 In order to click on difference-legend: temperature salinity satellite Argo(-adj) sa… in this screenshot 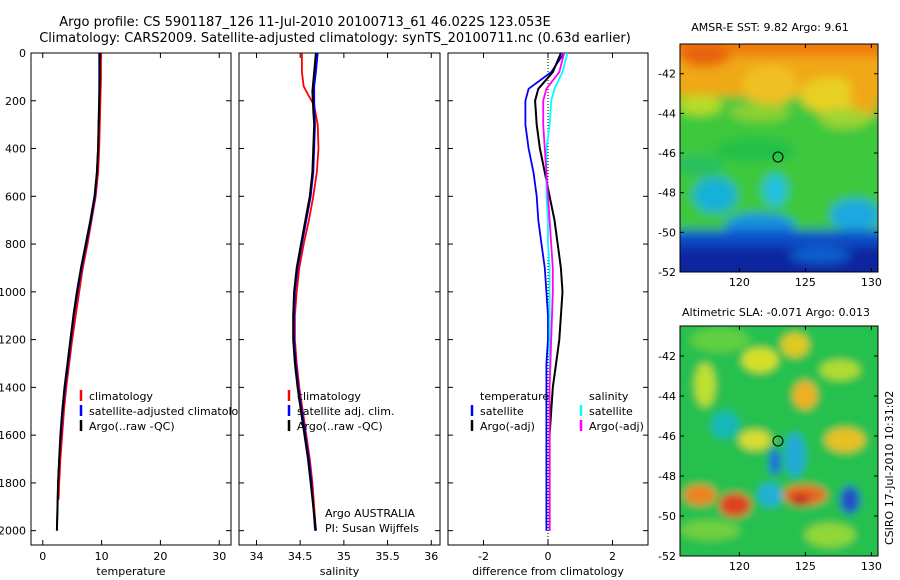, I will do `click(557, 411)`.